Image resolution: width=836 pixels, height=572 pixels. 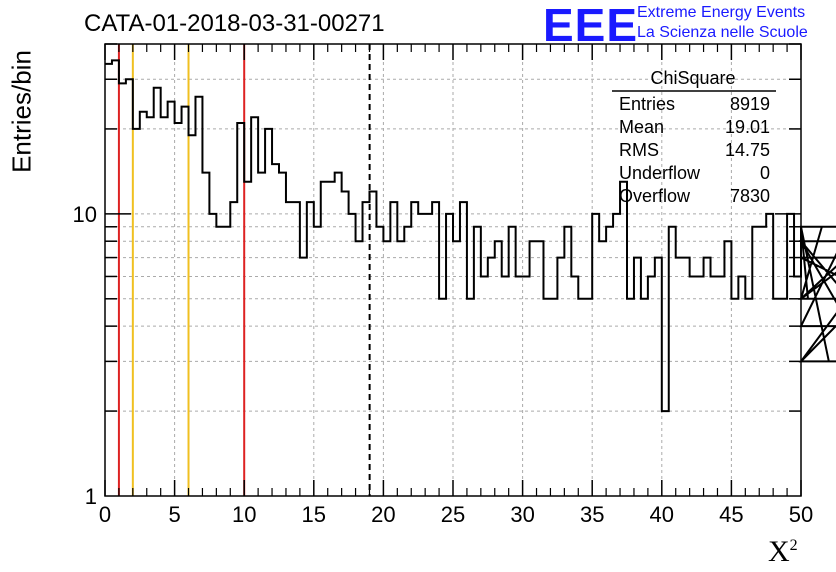 What do you see at coordinates (747, 150) in the screenshot?
I see `stats-row-value: 14.75` at bounding box center [747, 150].